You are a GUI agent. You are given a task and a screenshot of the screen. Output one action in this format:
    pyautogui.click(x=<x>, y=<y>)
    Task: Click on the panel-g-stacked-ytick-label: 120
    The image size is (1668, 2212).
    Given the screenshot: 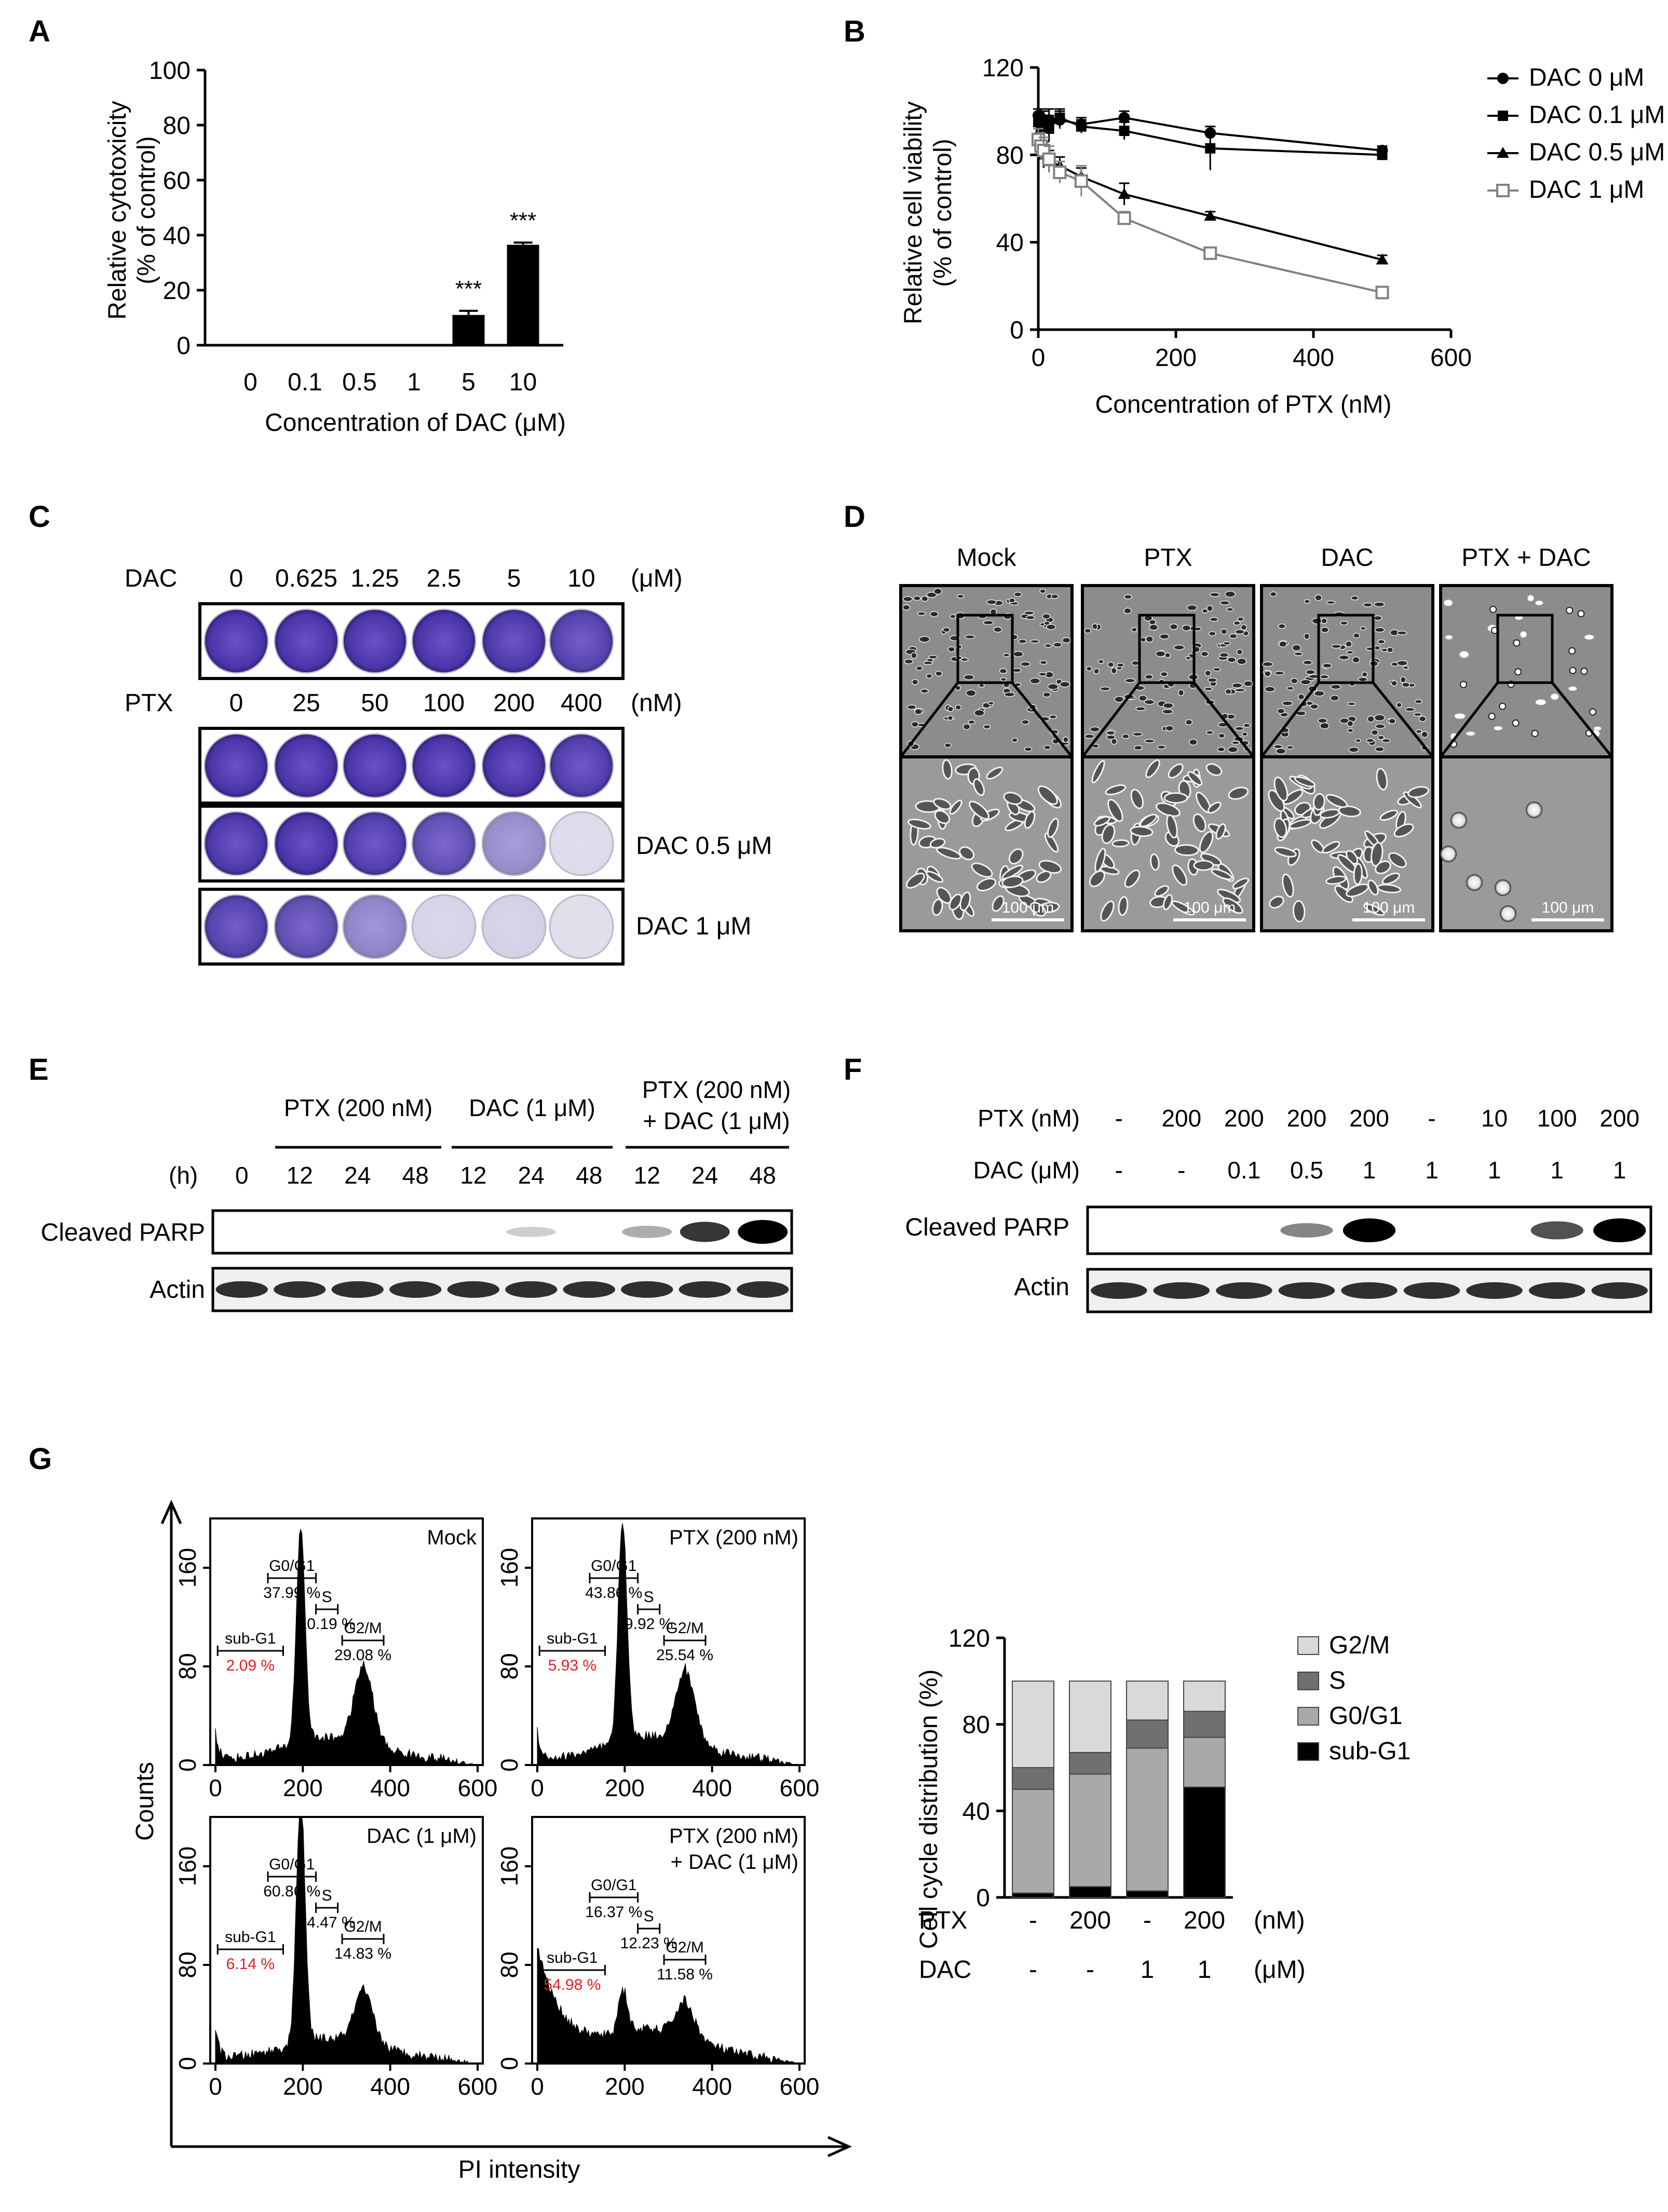 What is the action you would take?
    pyautogui.click(x=969, y=1638)
    